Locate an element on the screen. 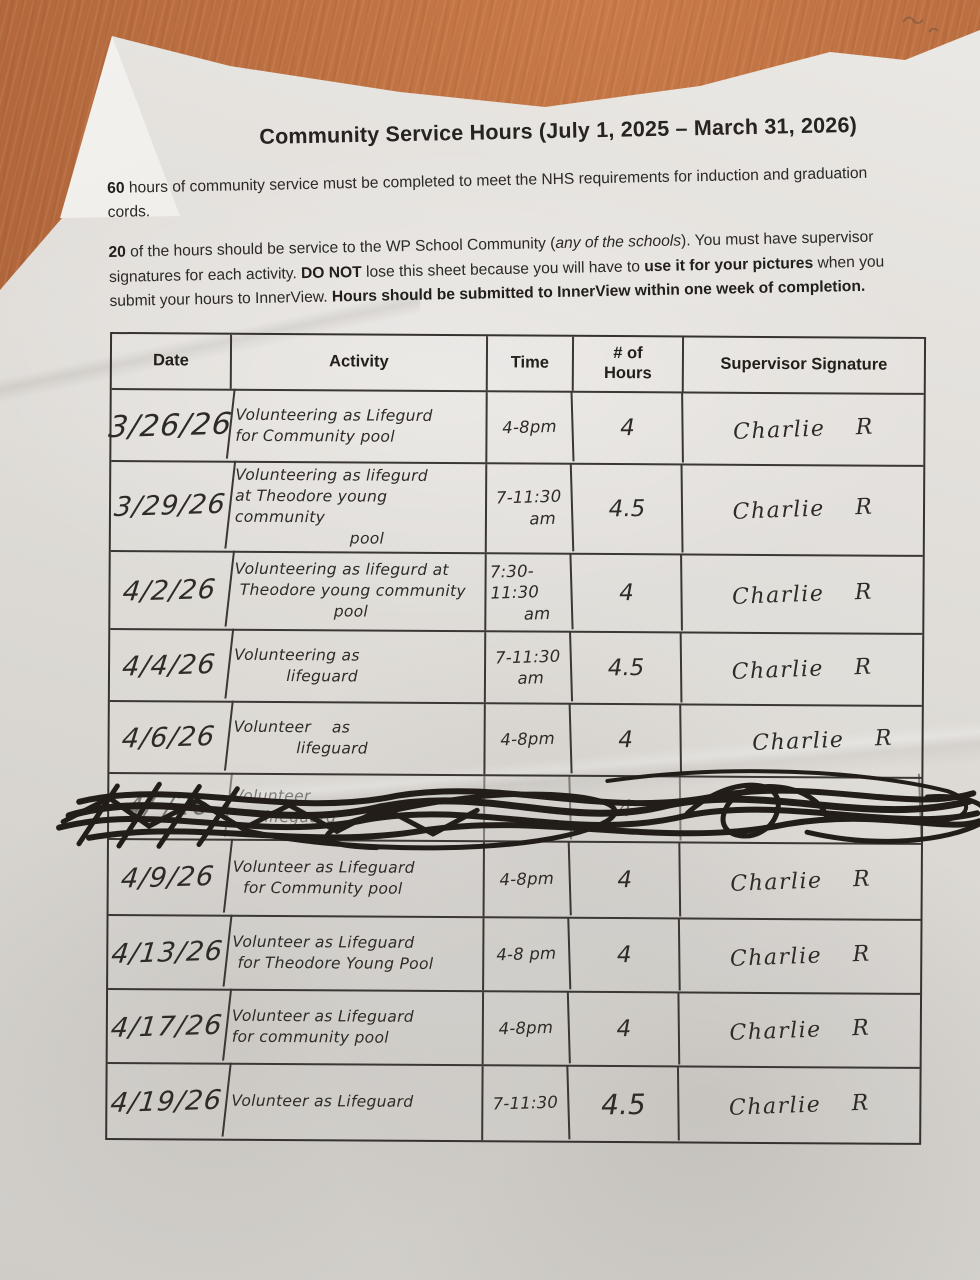  paper-crease is located at coordinates (210, 345).